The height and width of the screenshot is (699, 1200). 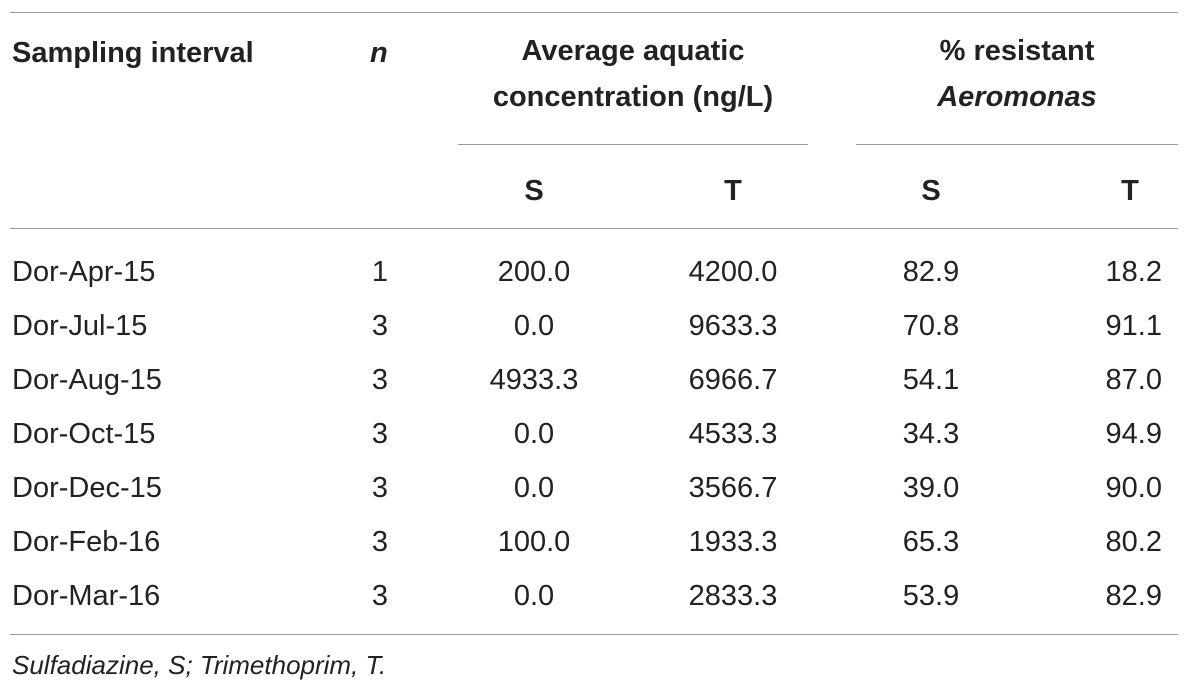 I want to click on cell-res-t: 87.0, so click(x=1133, y=380).